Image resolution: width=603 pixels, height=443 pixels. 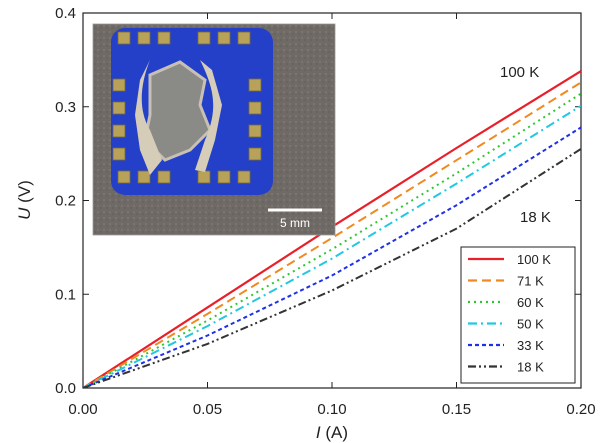 What do you see at coordinates (65, 107) in the screenshot?
I see `y-tick-label: 0.3` at bounding box center [65, 107].